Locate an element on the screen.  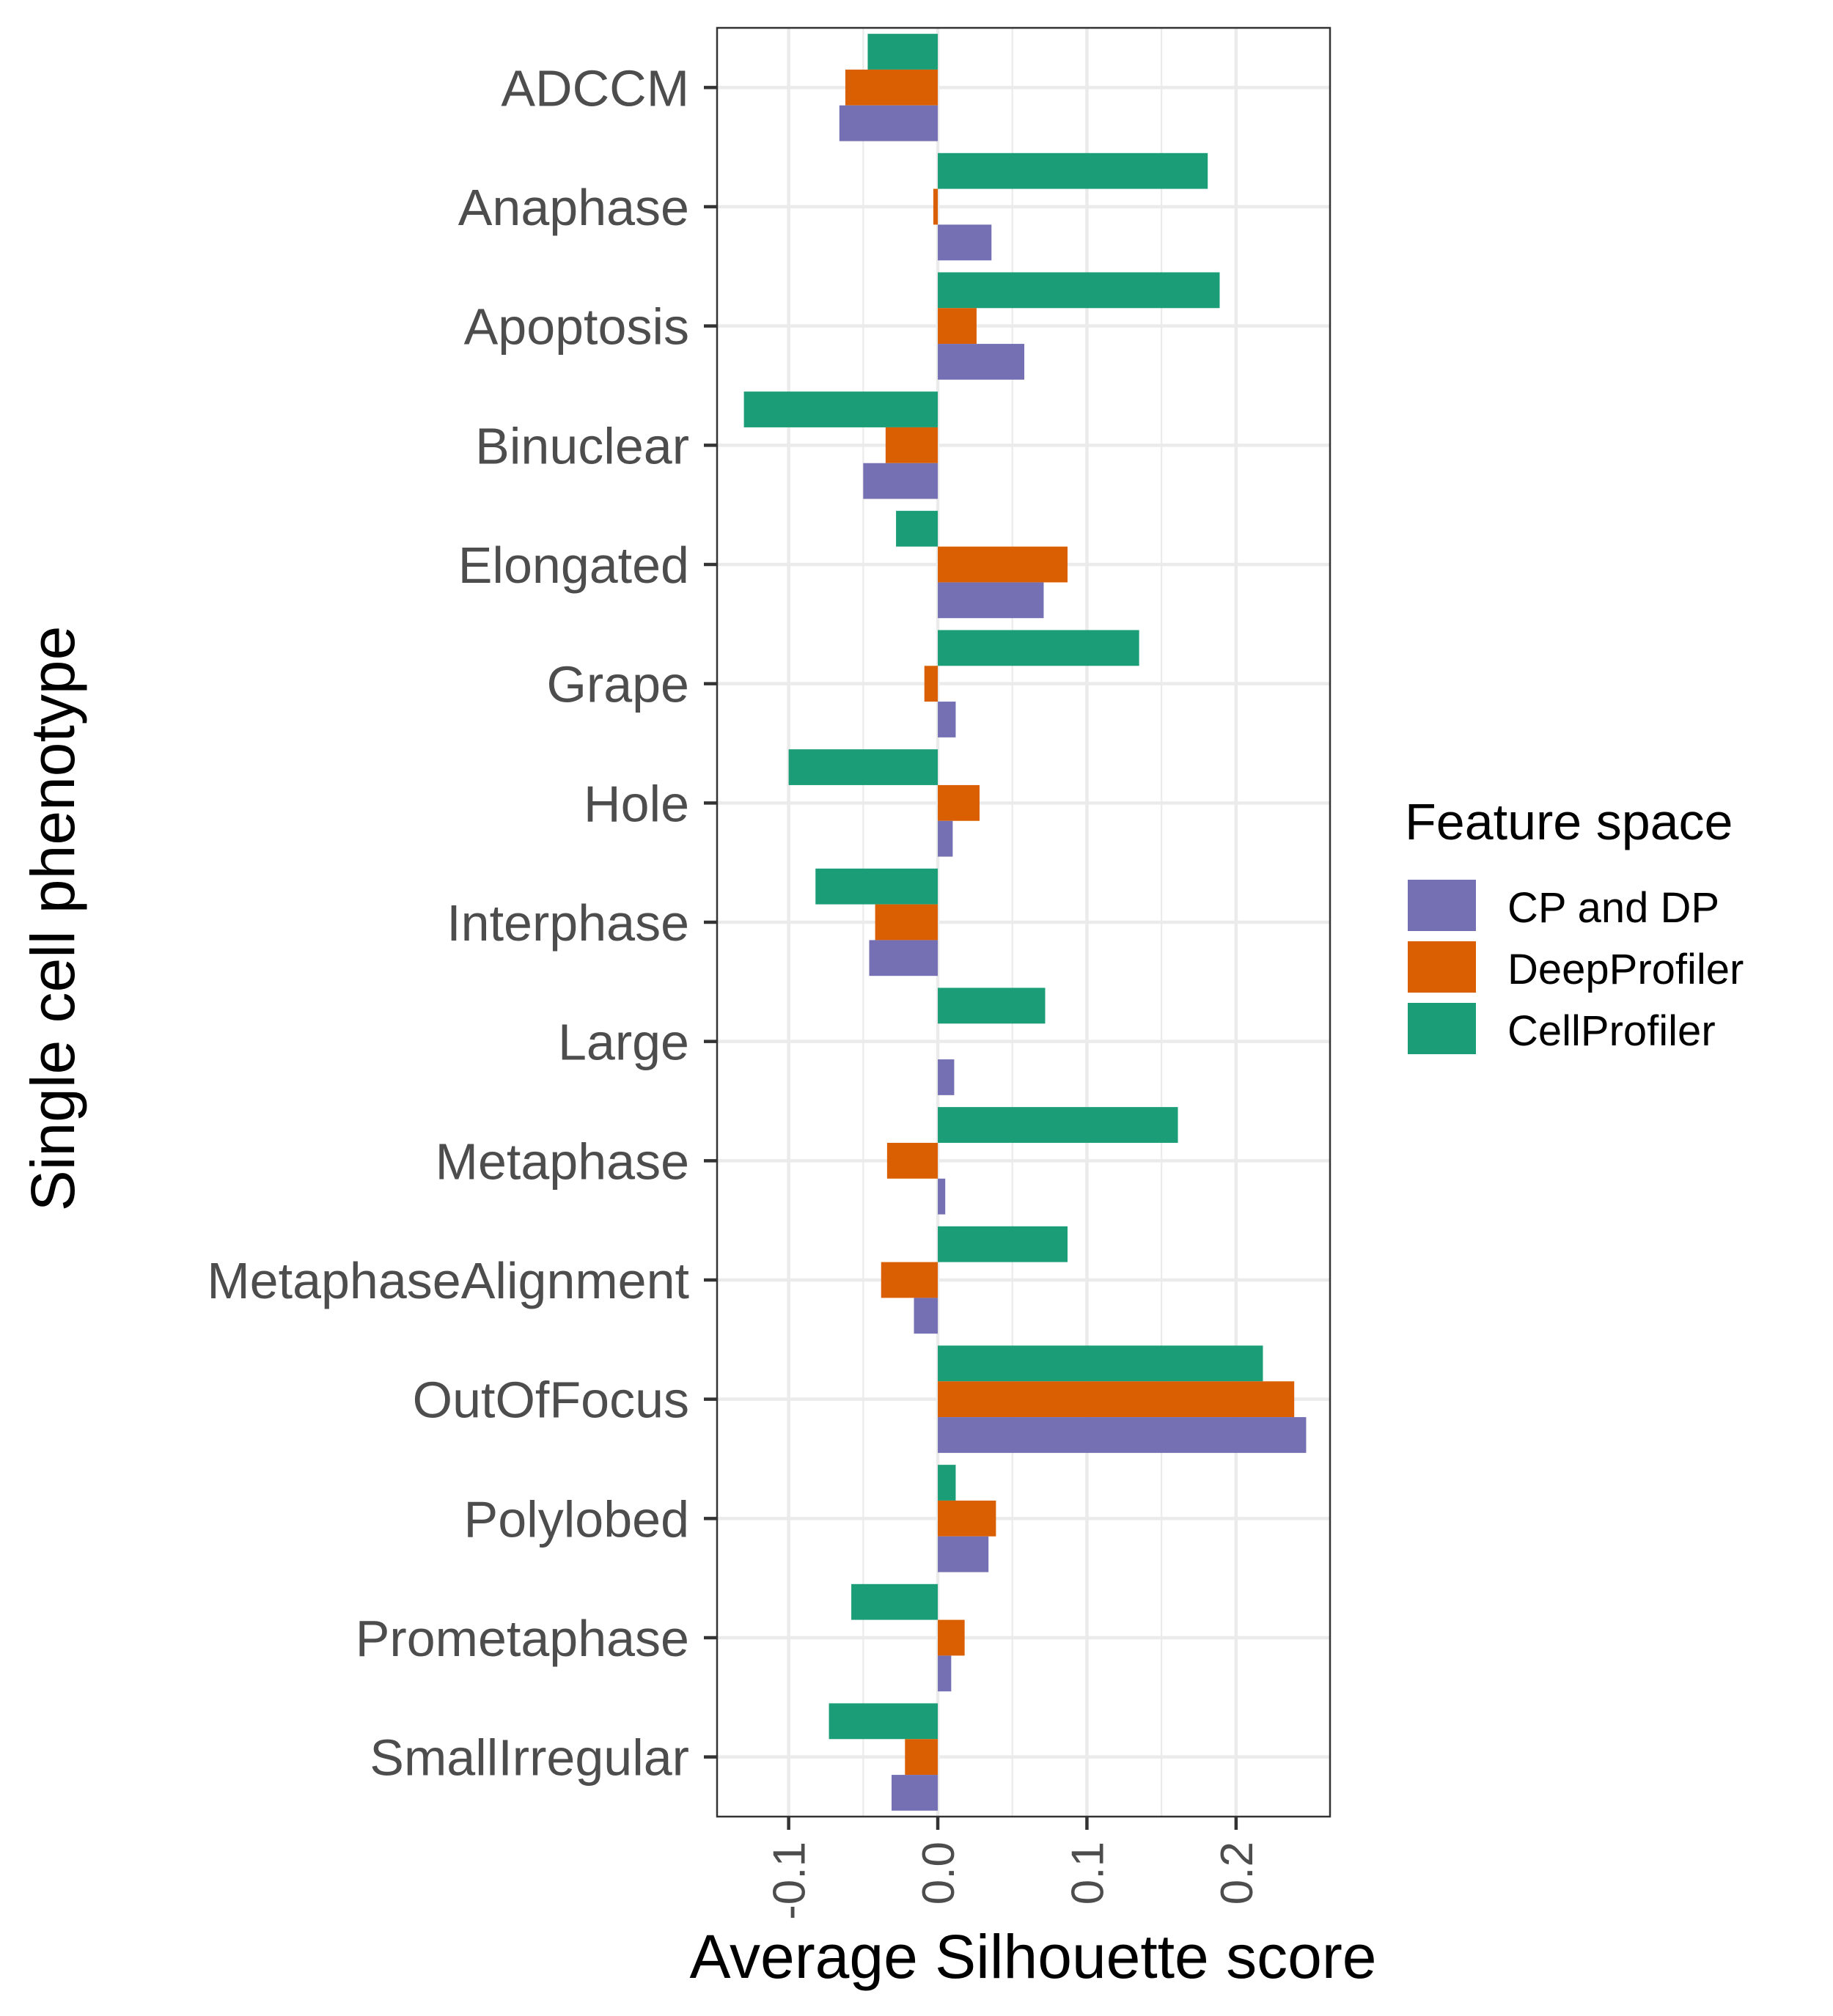
legend-label-cp-and-dp: CP and DP is located at coordinates (1613, 908).